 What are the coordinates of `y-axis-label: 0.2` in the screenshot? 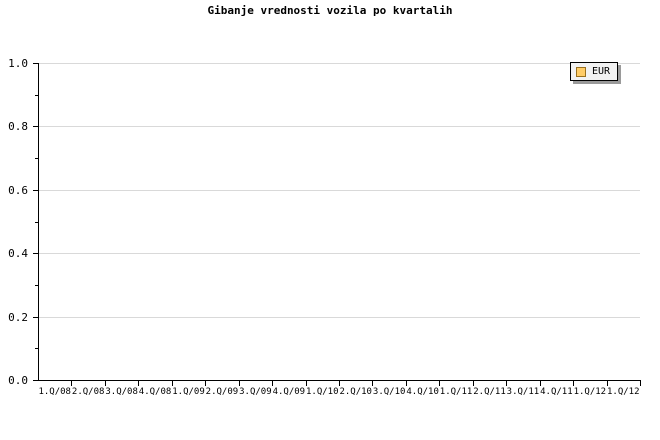 It's located at (18, 317).